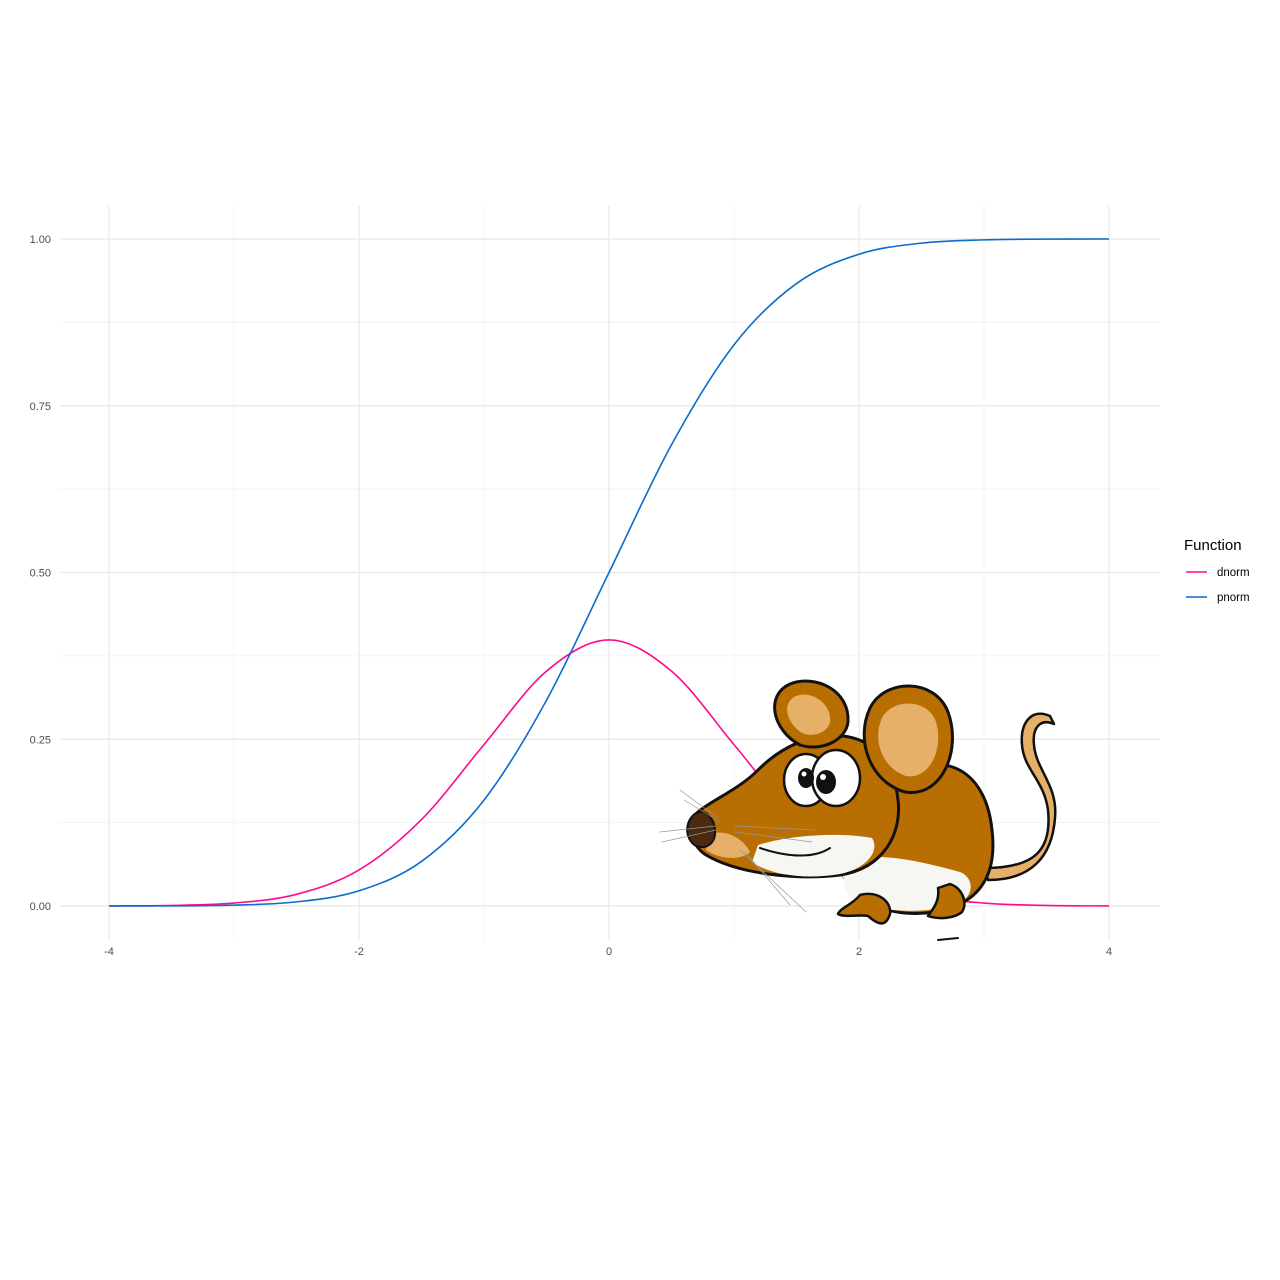 The height and width of the screenshot is (1280, 1280). Describe the element at coordinates (109, 952) in the screenshot. I see `x-tick-label: -4` at that location.